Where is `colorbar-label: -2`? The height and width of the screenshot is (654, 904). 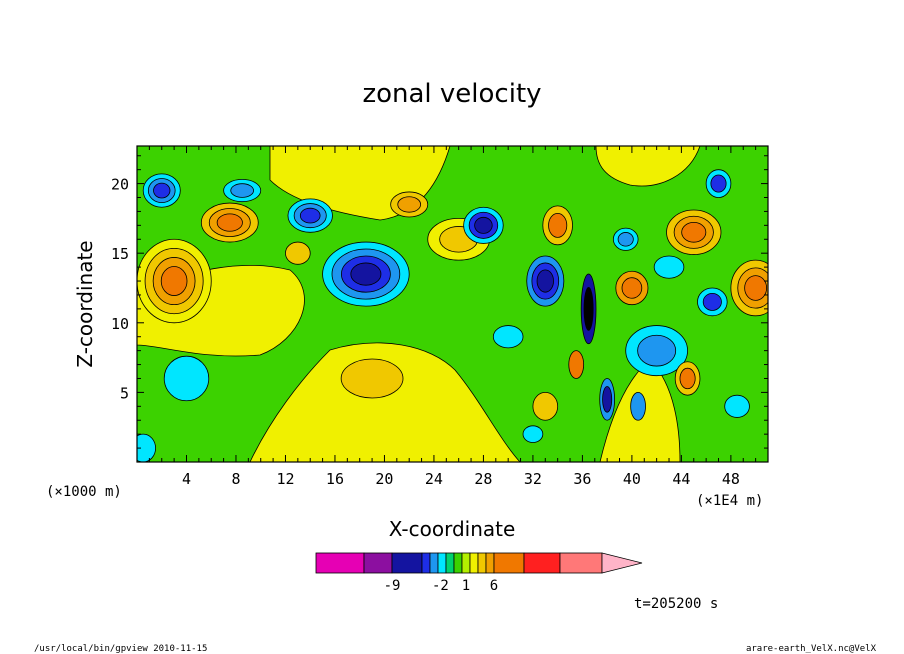 colorbar-label: -2 is located at coordinates (440, 586).